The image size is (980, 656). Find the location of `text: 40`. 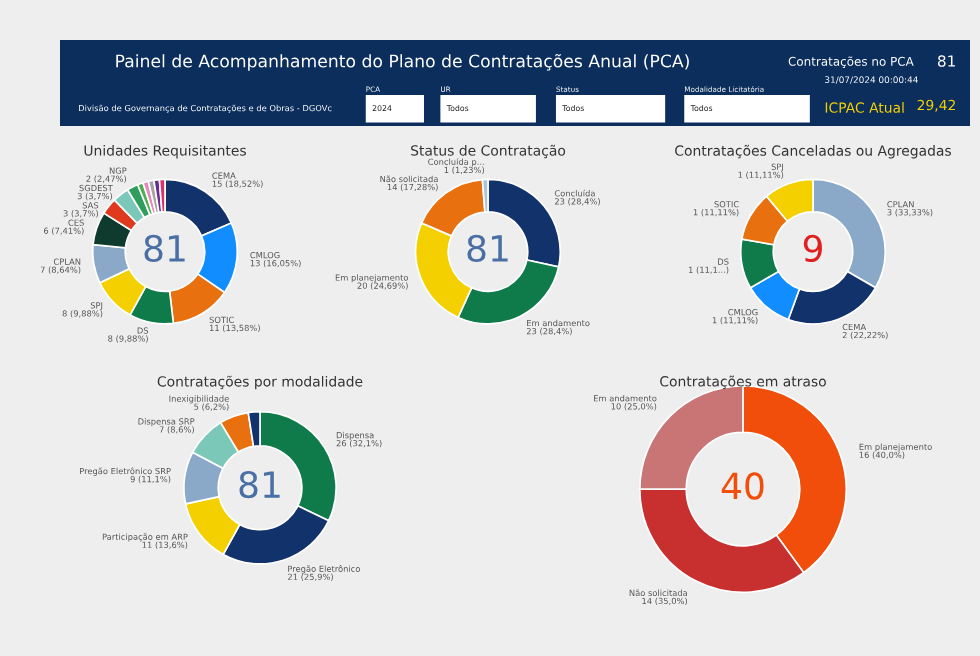

text: 40 is located at coordinates (742, 486).